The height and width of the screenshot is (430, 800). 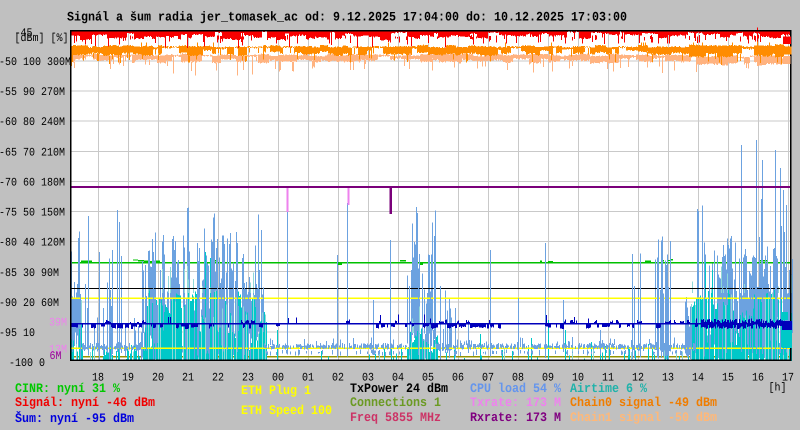 What do you see at coordinates (338, 378) in the screenshot?
I see `svg-text: 02` at bounding box center [338, 378].